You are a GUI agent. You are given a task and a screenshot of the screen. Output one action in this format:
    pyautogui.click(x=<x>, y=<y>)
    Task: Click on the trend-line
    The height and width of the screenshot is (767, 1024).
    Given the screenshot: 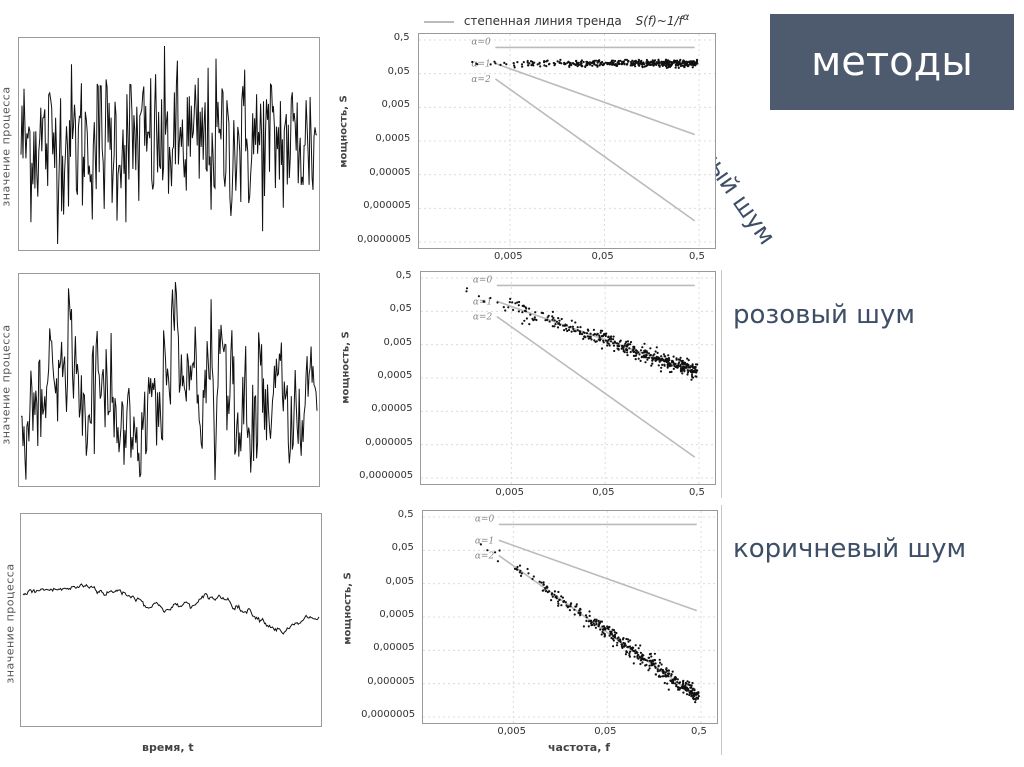 What is the action you would take?
    pyautogui.click(x=595, y=150)
    